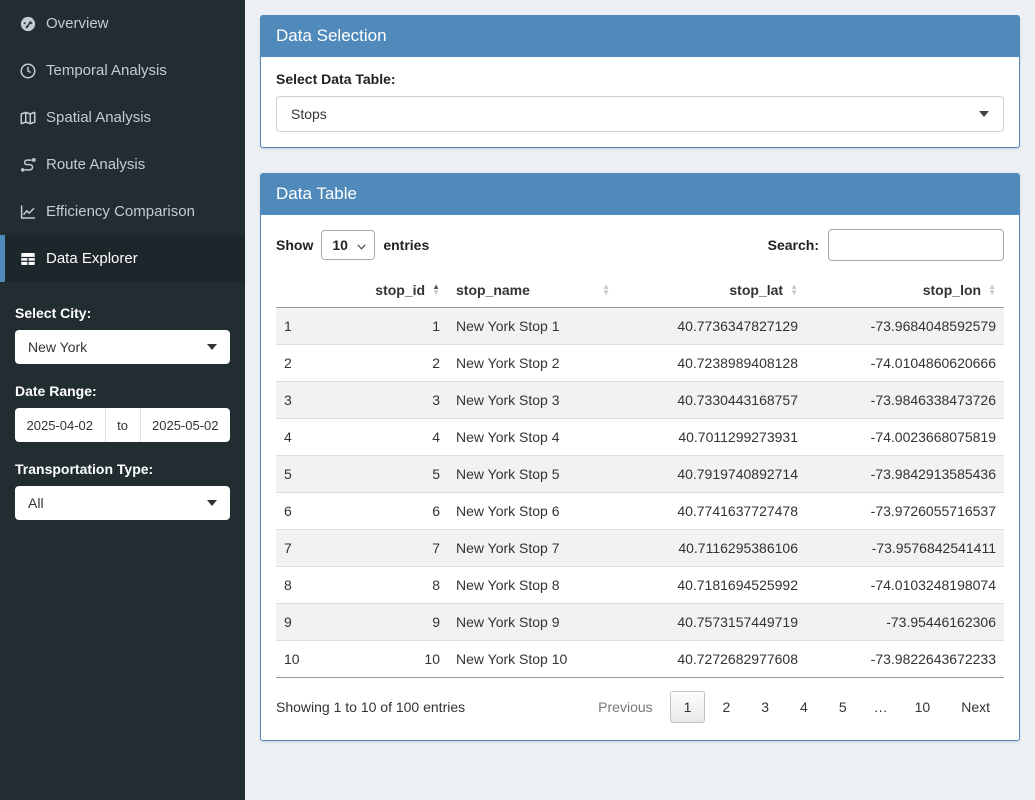 The image size is (1035, 800). What do you see at coordinates (436, 363) in the screenshot?
I see `cell-stop-id: 2` at bounding box center [436, 363].